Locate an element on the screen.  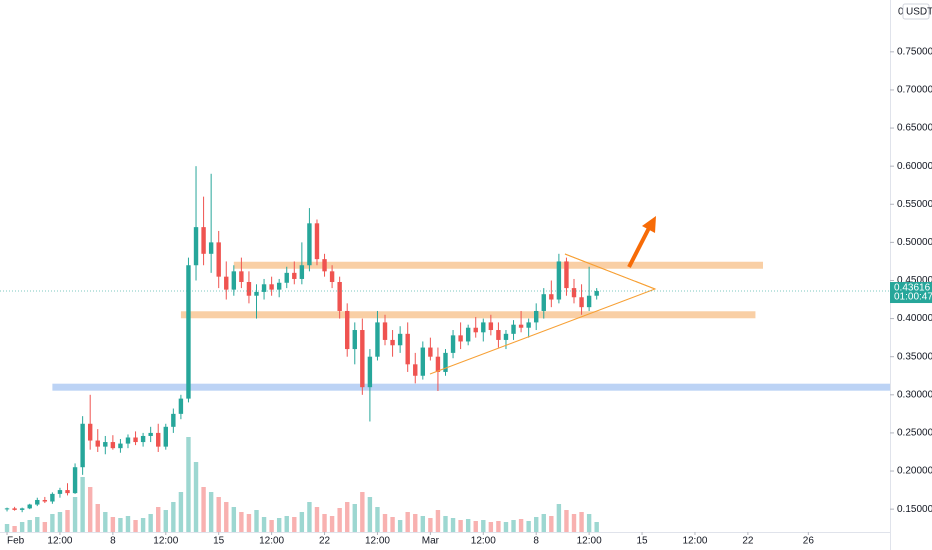
volume is located at coordinates (301, 484).